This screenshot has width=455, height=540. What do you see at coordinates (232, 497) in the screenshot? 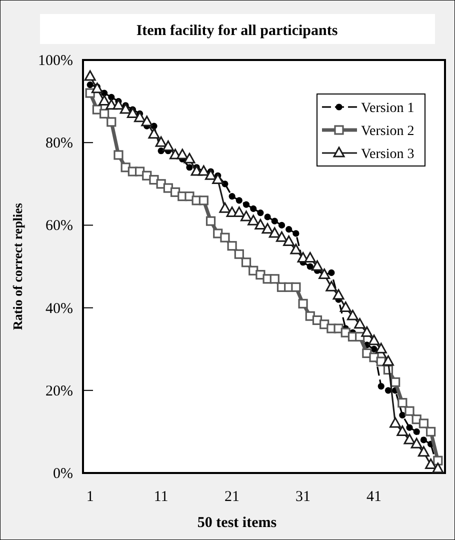
I see `x-tick-label: 21` at bounding box center [232, 497].